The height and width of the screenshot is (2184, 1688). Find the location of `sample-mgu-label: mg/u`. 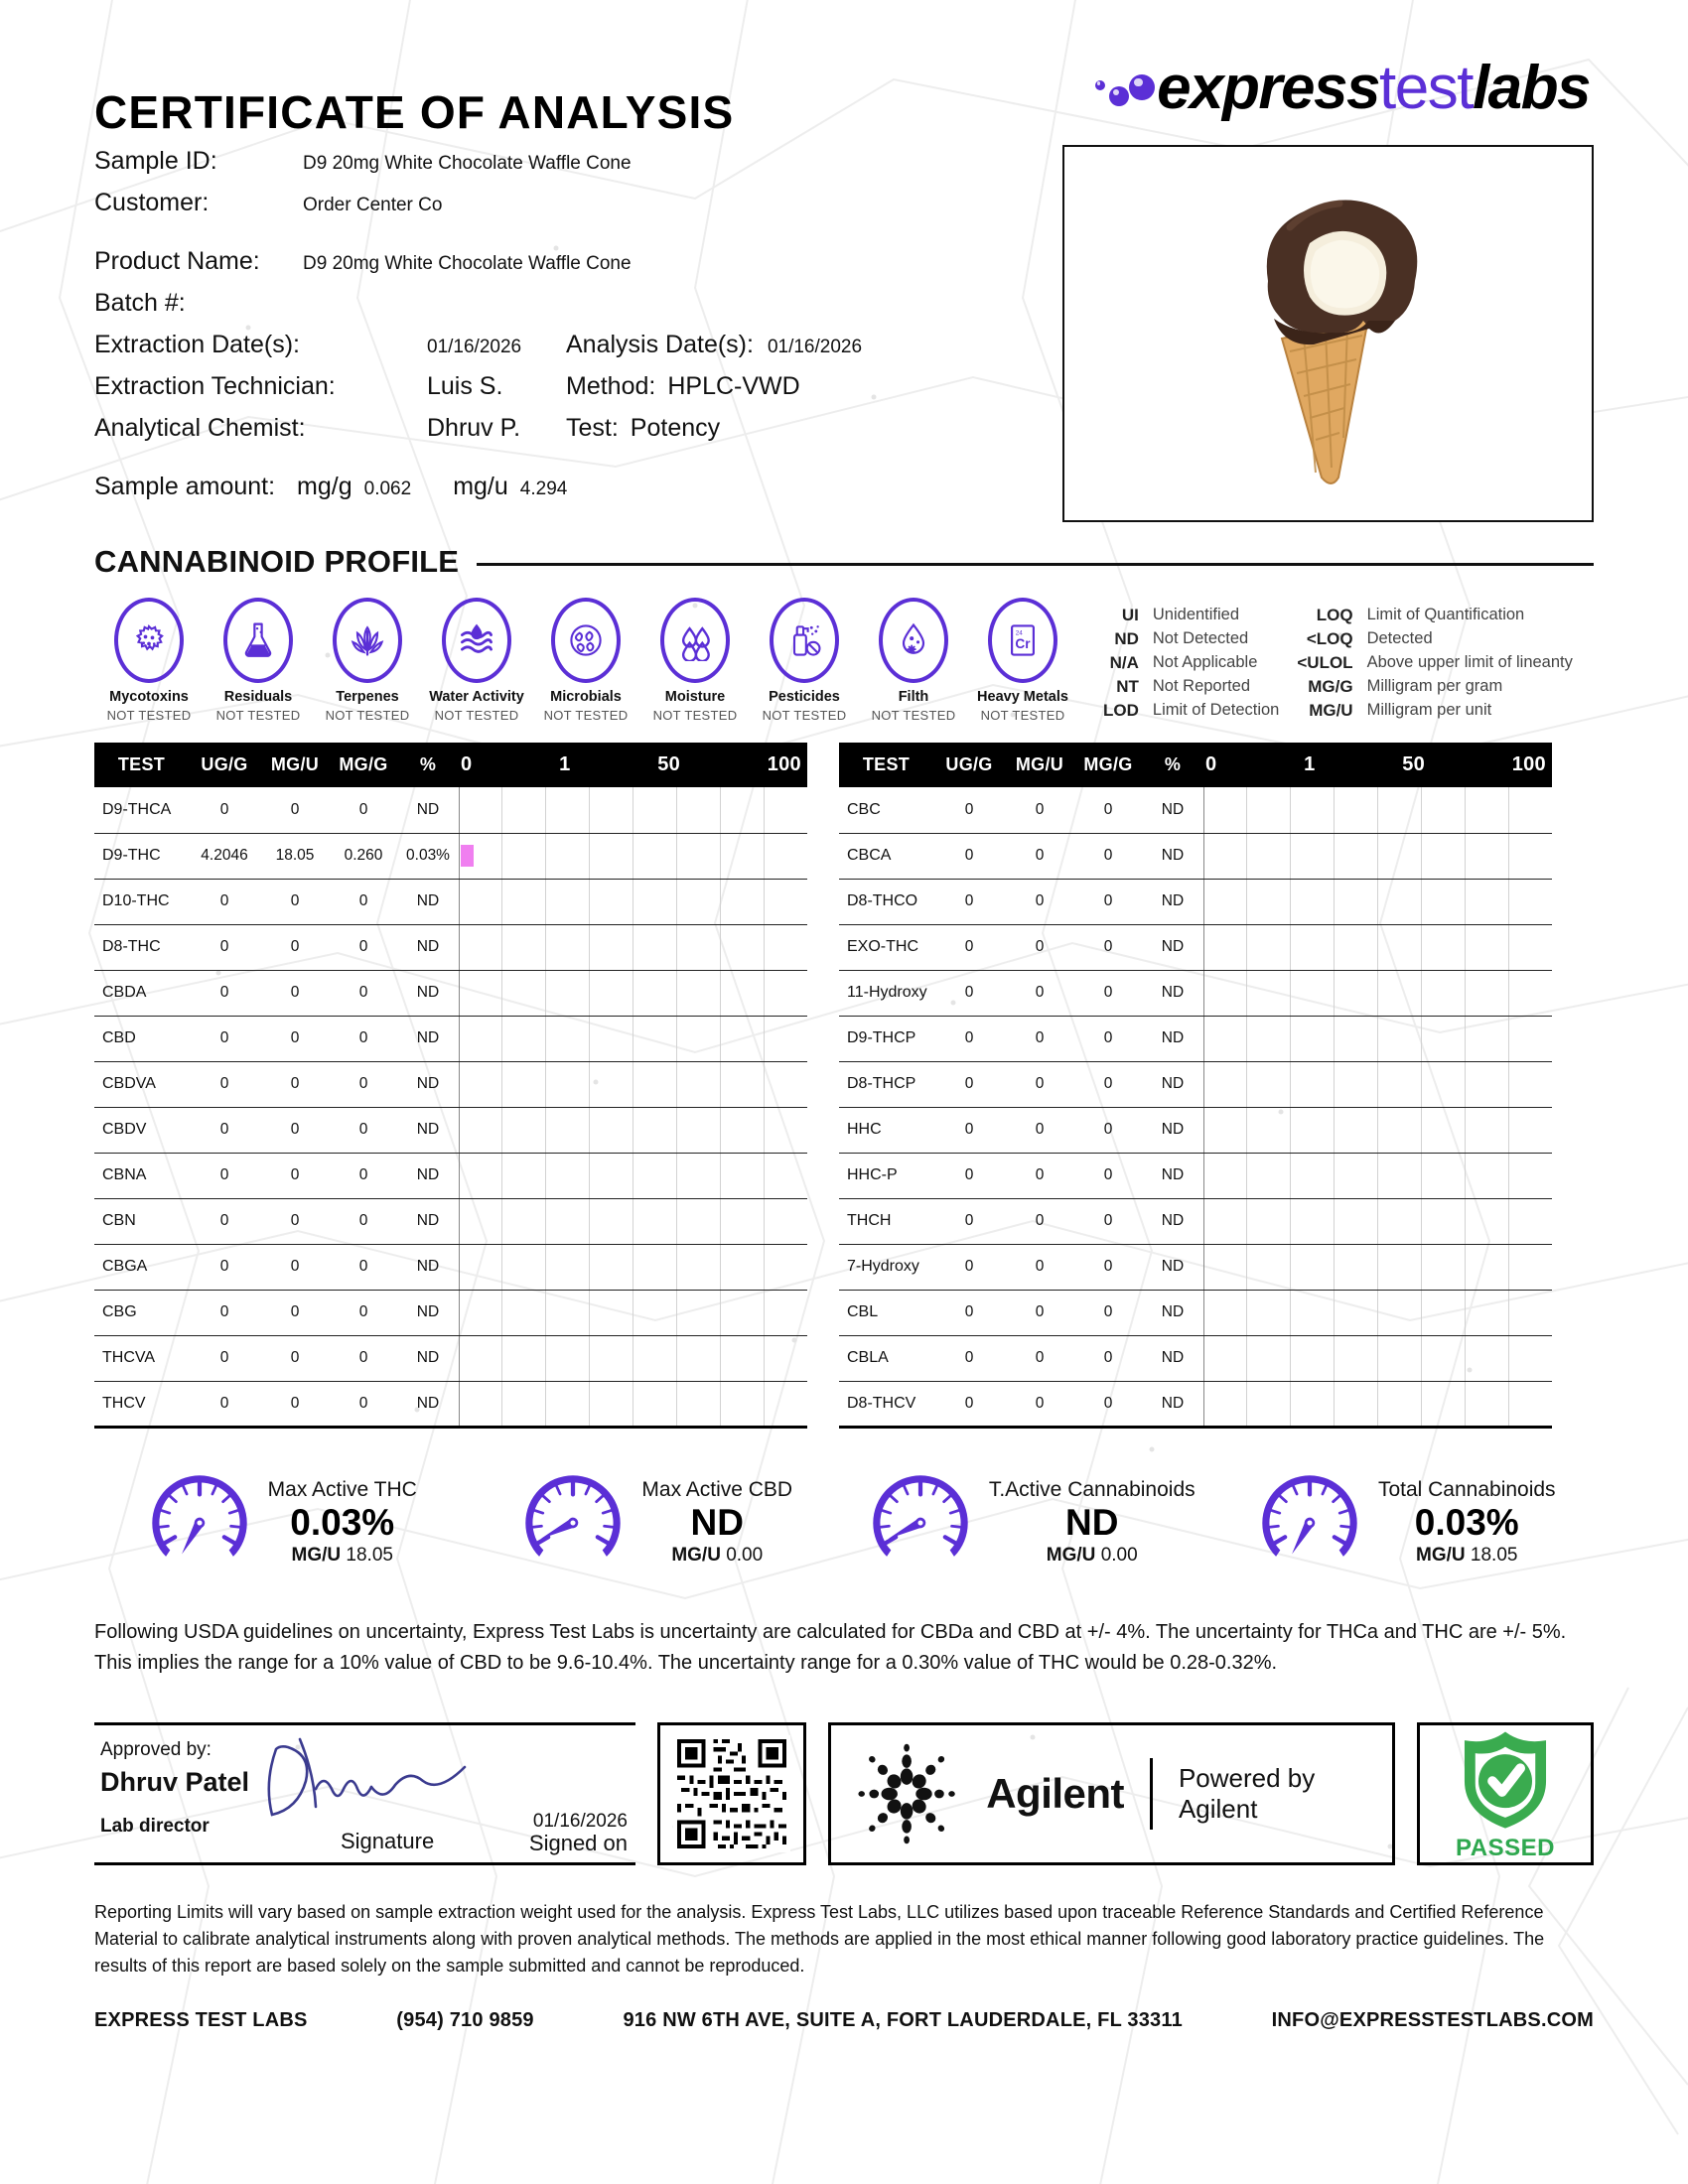

sample-mgu-label: mg/u is located at coordinates (480, 486).